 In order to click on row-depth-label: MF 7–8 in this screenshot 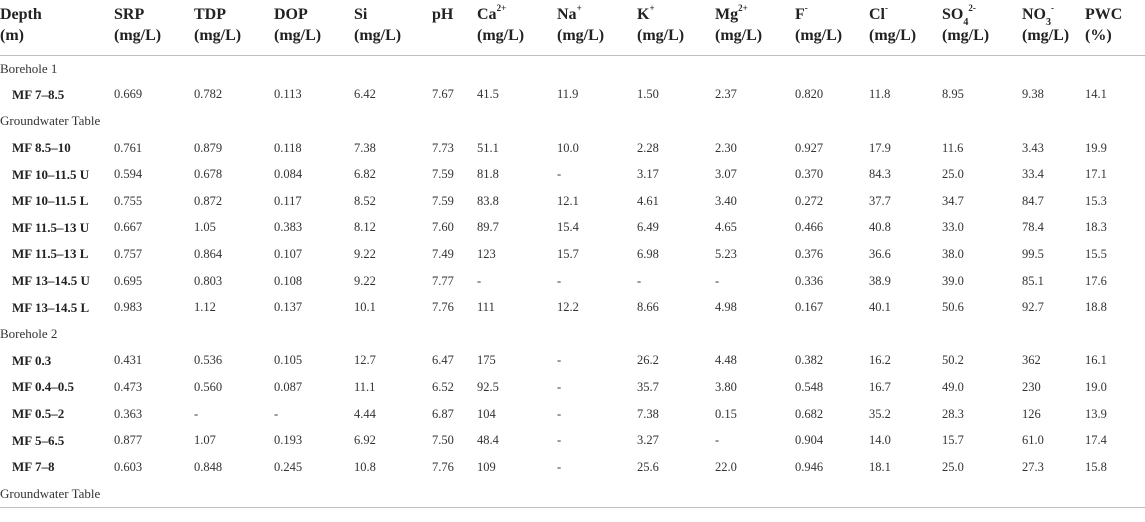, I will do `click(33, 467)`.